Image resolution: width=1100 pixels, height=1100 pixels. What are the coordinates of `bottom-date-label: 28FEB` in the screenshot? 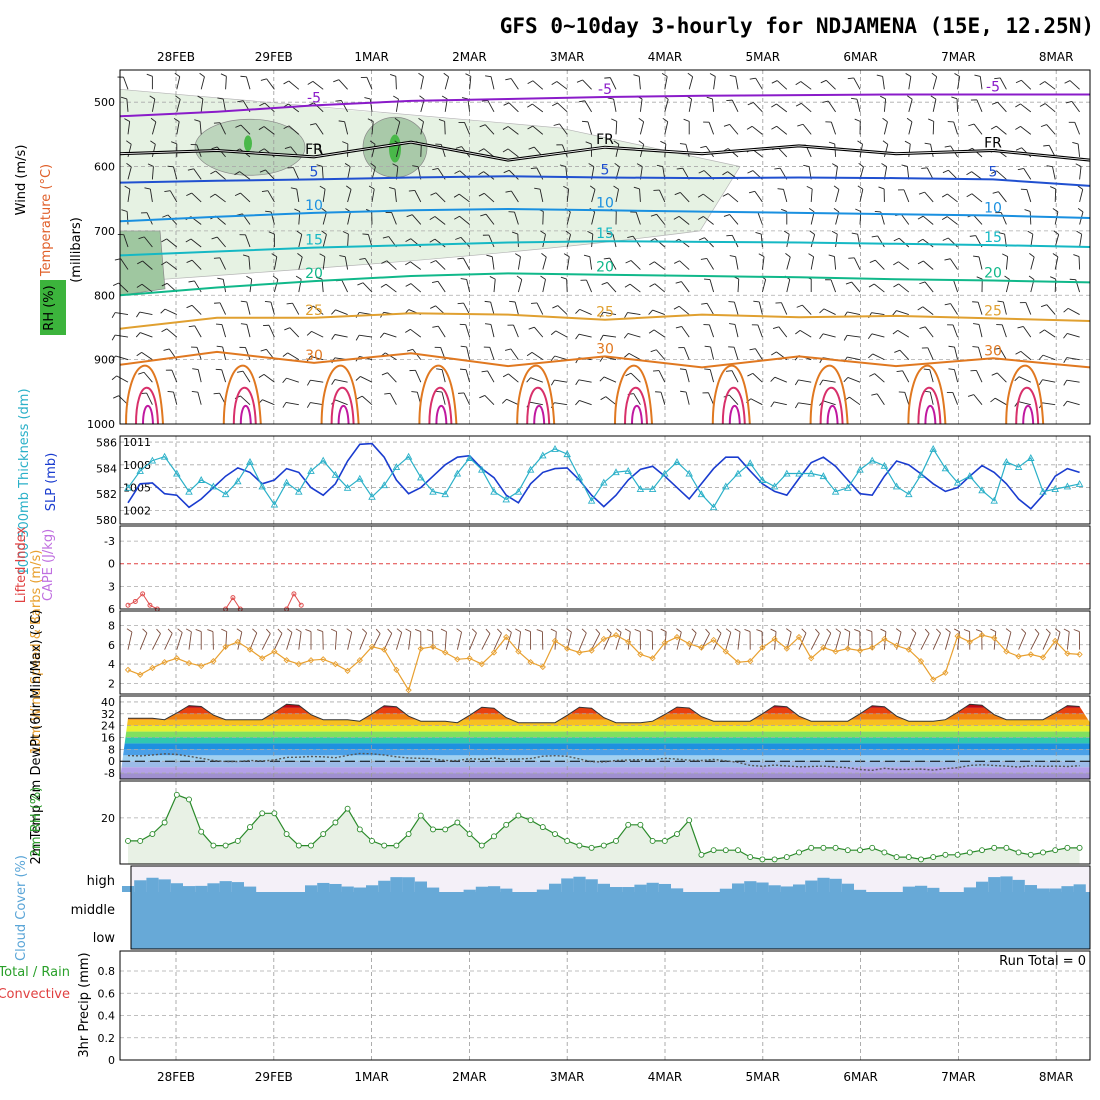 It's located at (176, 1077).